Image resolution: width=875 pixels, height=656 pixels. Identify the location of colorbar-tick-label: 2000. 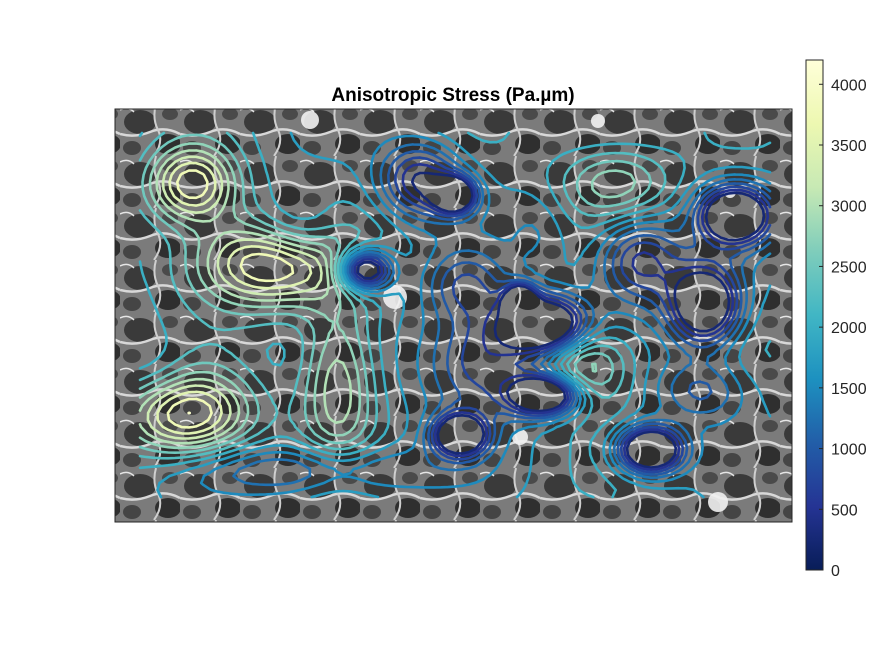
(849, 328).